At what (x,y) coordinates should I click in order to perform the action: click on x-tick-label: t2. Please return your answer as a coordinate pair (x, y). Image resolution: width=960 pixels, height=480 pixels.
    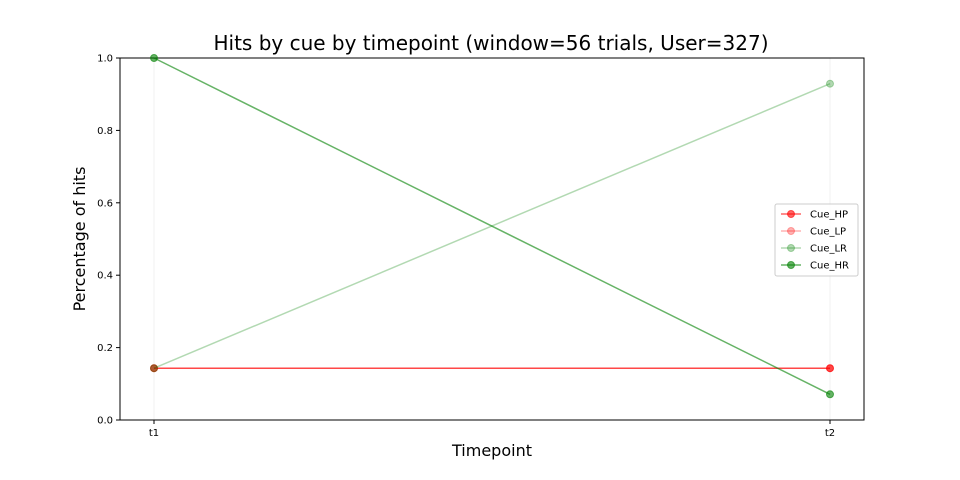
    Looking at the image, I should click on (830, 433).